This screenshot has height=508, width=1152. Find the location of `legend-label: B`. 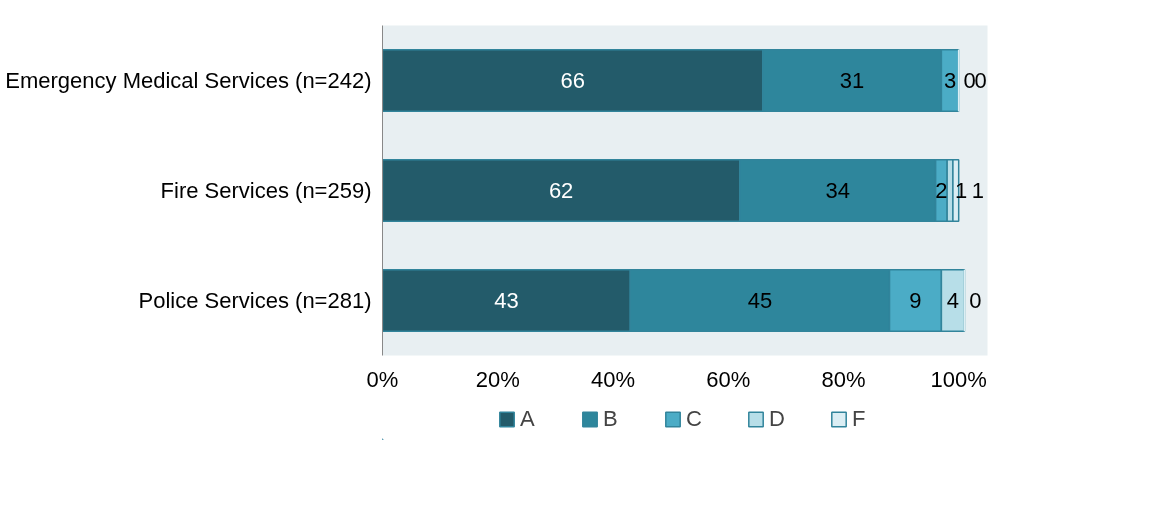

legend-label: B is located at coordinates (611, 419).